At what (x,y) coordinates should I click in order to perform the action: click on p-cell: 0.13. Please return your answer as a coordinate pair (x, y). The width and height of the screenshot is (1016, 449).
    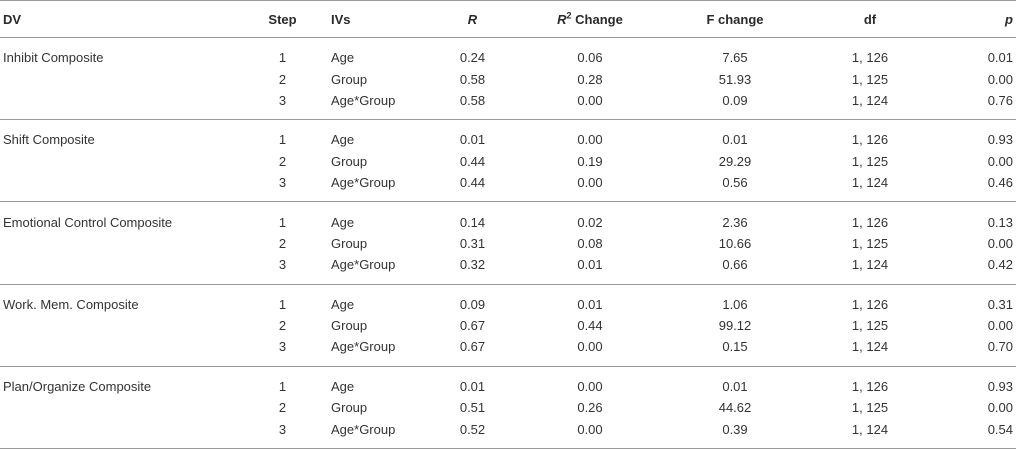
    Looking at the image, I should click on (1000, 222).